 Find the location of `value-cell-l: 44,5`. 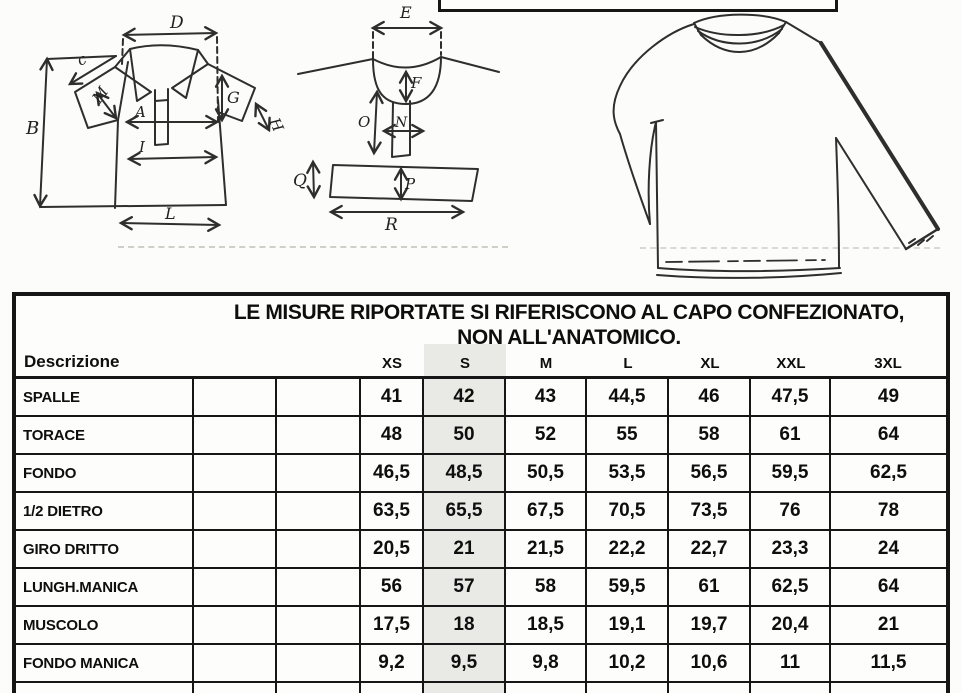

value-cell-l: 44,5 is located at coordinates (628, 397).